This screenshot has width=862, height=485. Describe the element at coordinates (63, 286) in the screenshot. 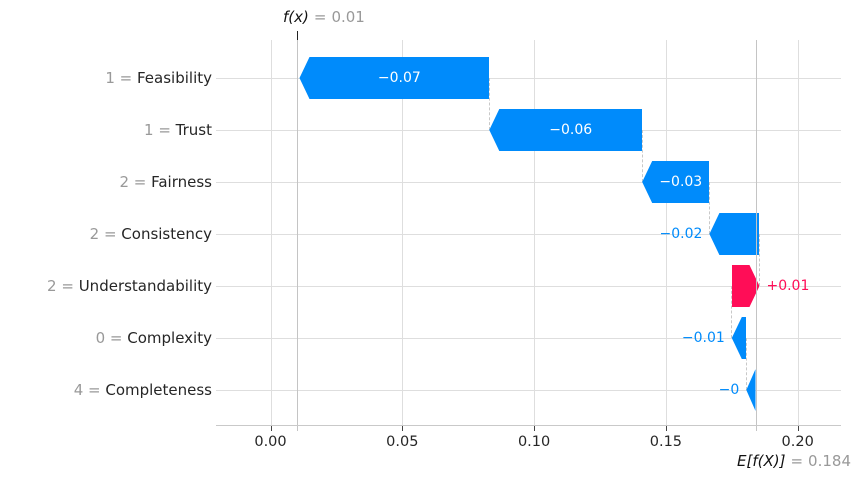

I see `feature-value-understandability: 2 =` at that location.